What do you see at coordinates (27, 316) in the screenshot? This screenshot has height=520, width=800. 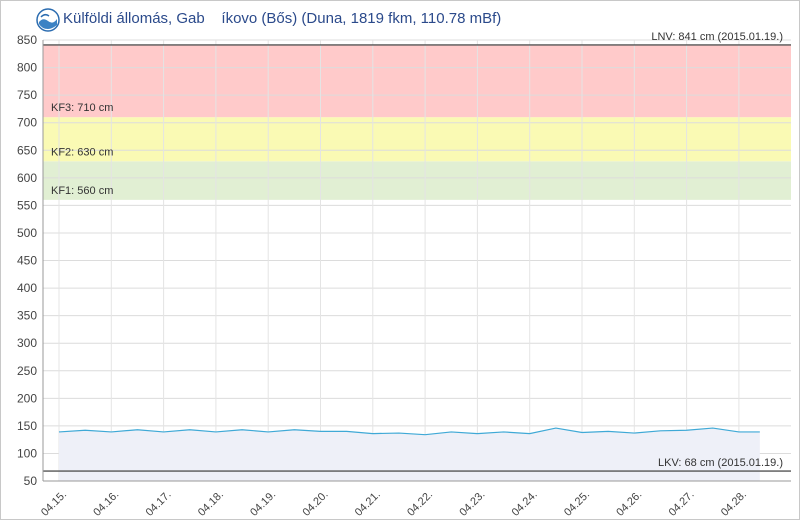 I see `y-tick-label: 350` at bounding box center [27, 316].